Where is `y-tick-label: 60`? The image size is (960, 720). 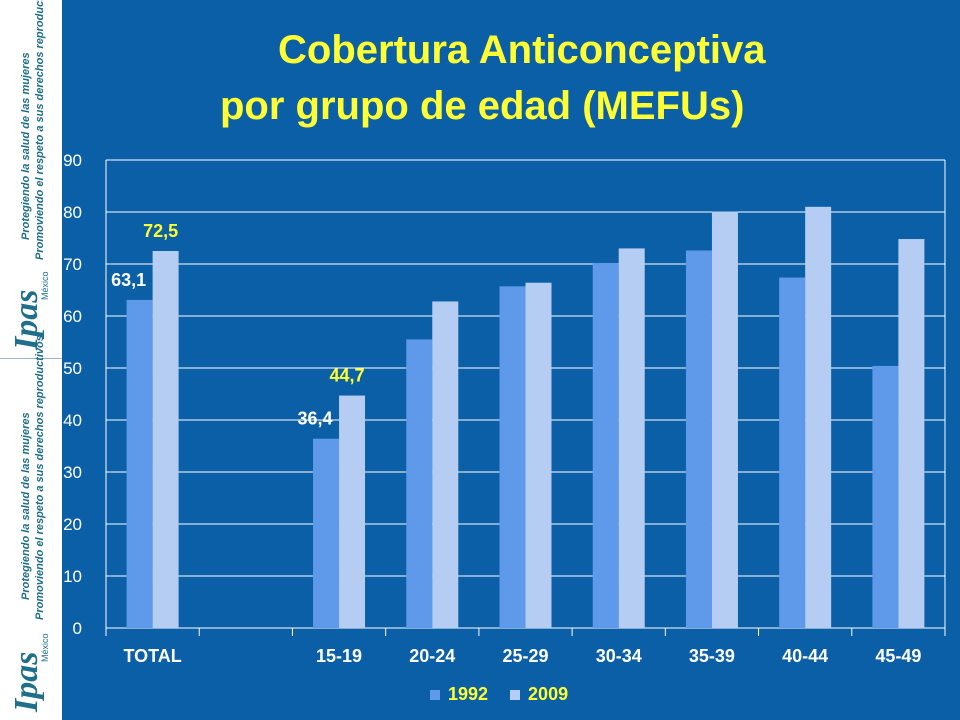
y-tick-label: 60 is located at coordinates (72, 316).